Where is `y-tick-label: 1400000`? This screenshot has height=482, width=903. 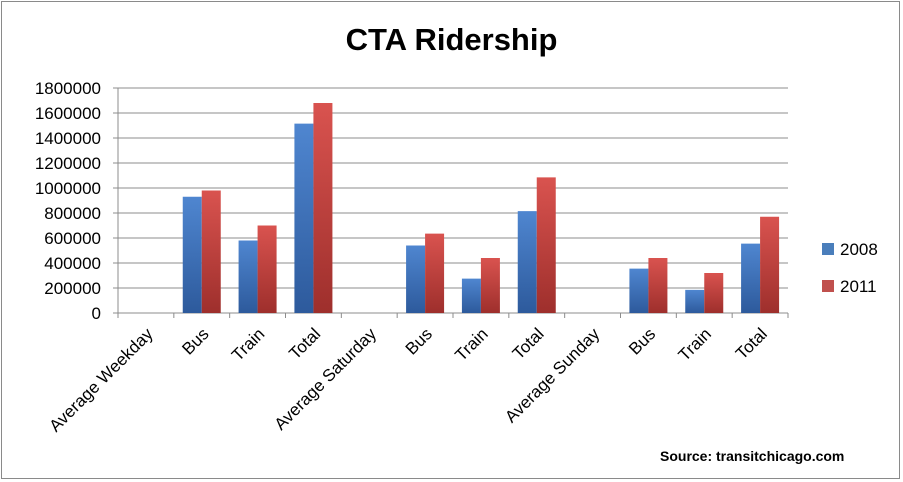
y-tick-label: 1400000 is located at coordinates (68, 138).